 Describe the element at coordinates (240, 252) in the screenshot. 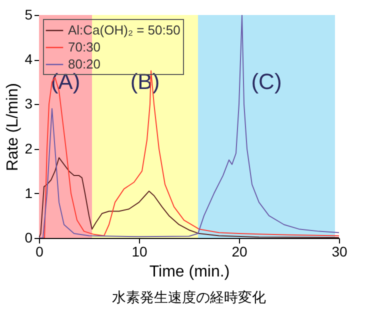

I see `x-tick-label: 20` at that location.